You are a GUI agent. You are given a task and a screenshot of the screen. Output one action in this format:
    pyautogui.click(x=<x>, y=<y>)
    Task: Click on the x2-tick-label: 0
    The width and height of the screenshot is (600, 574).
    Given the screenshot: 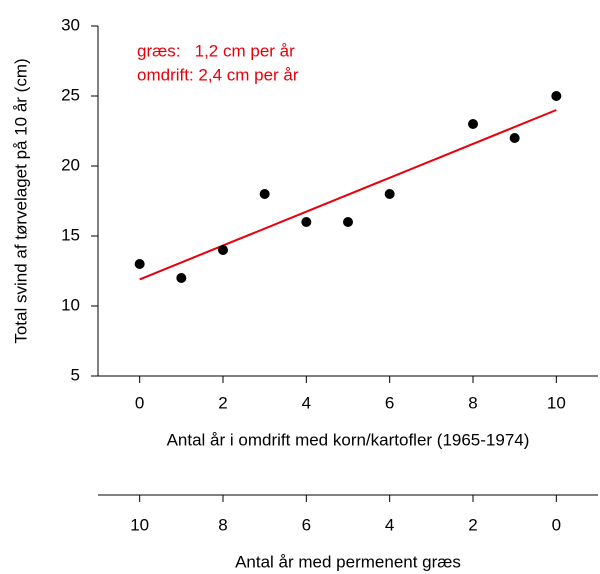 What is the action you would take?
    pyautogui.click(x=556, y=524)
    